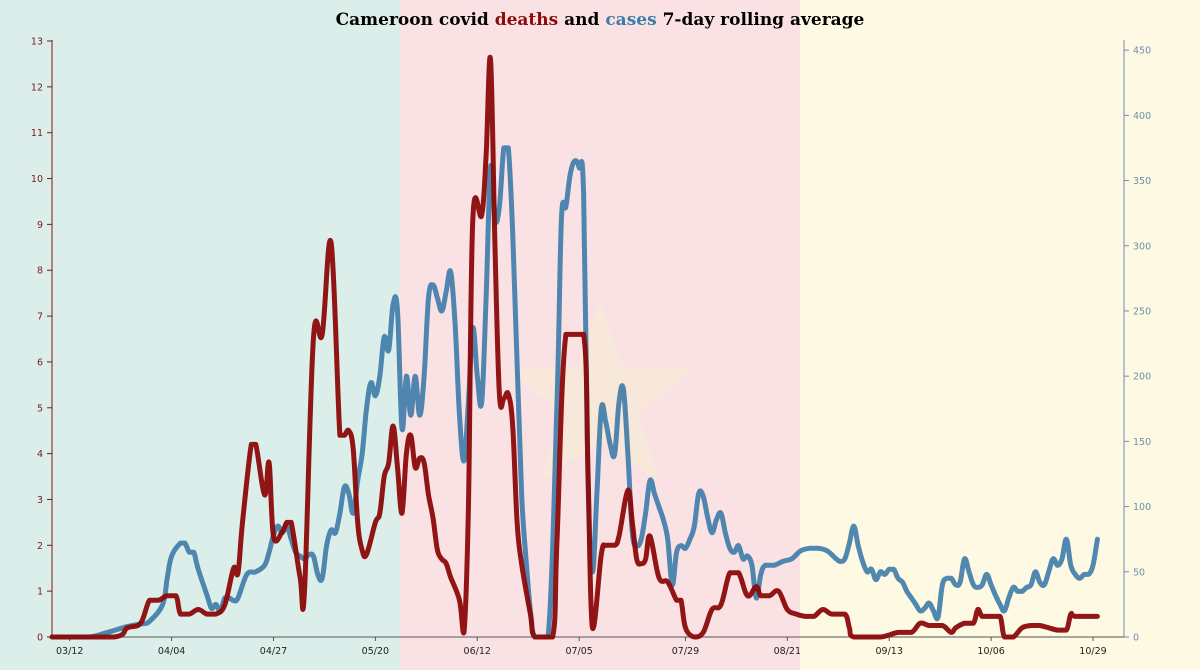 The height and width of the screenshot is (670, 1200). What do you see at coordinates (1136, 638) in the screenshot?
I see `right-axis-tick-label: 0` at bounding box center [1136, 638].